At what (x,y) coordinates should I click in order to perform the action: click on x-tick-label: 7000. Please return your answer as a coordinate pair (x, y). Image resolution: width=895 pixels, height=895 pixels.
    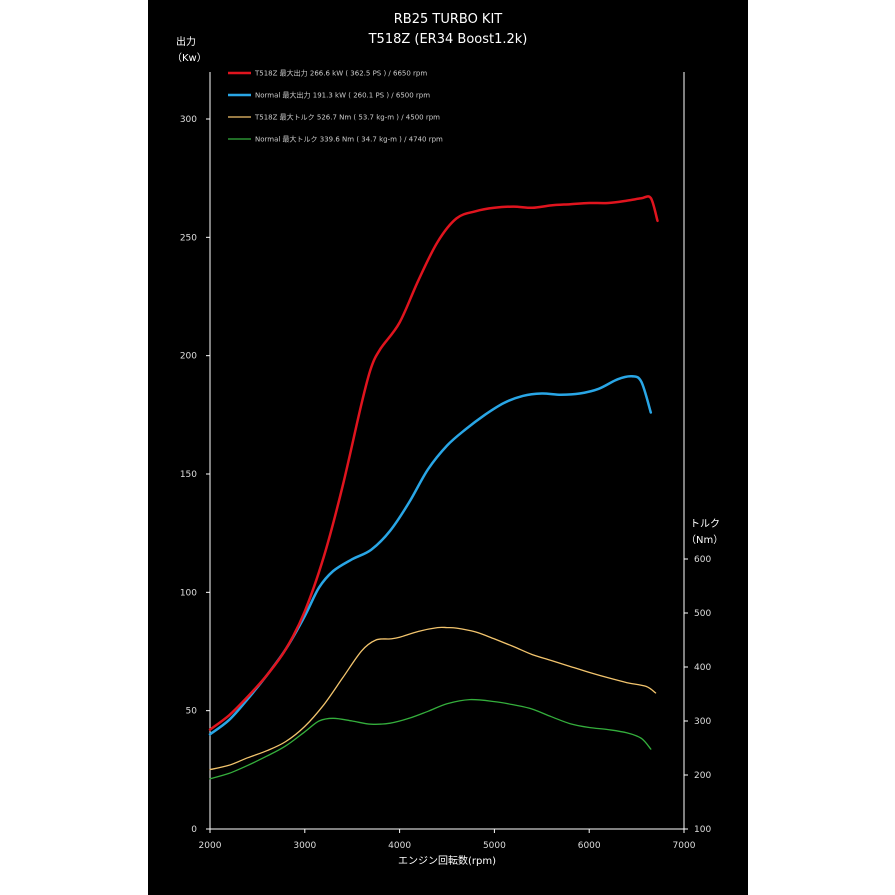
    Looking at the image, I should click on (684, 846).